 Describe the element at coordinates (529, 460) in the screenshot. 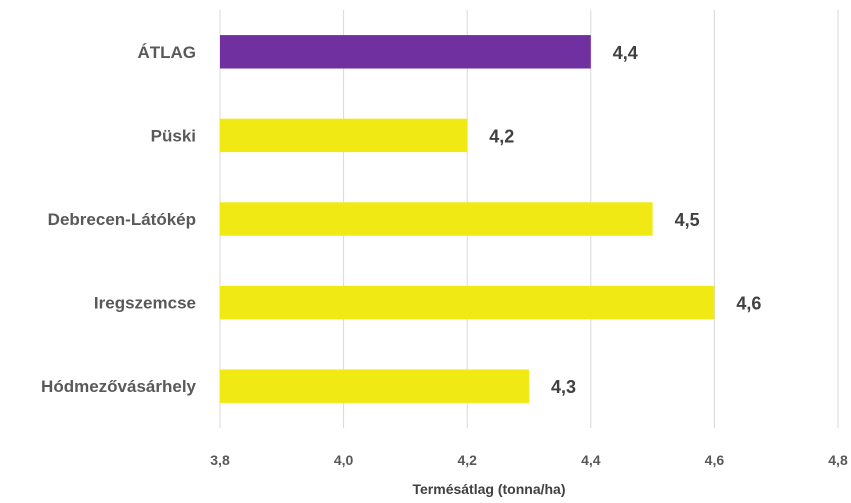

I see `x-tick-labels: 3,8 4,0 4,2 4,4 4,6 4,8` at that location.